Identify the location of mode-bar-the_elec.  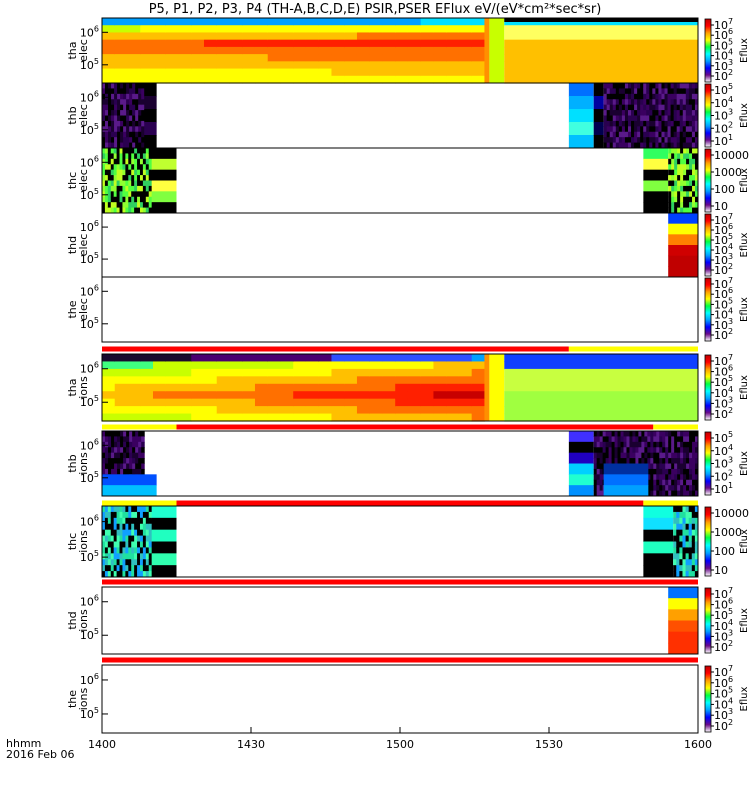
(400, 349).